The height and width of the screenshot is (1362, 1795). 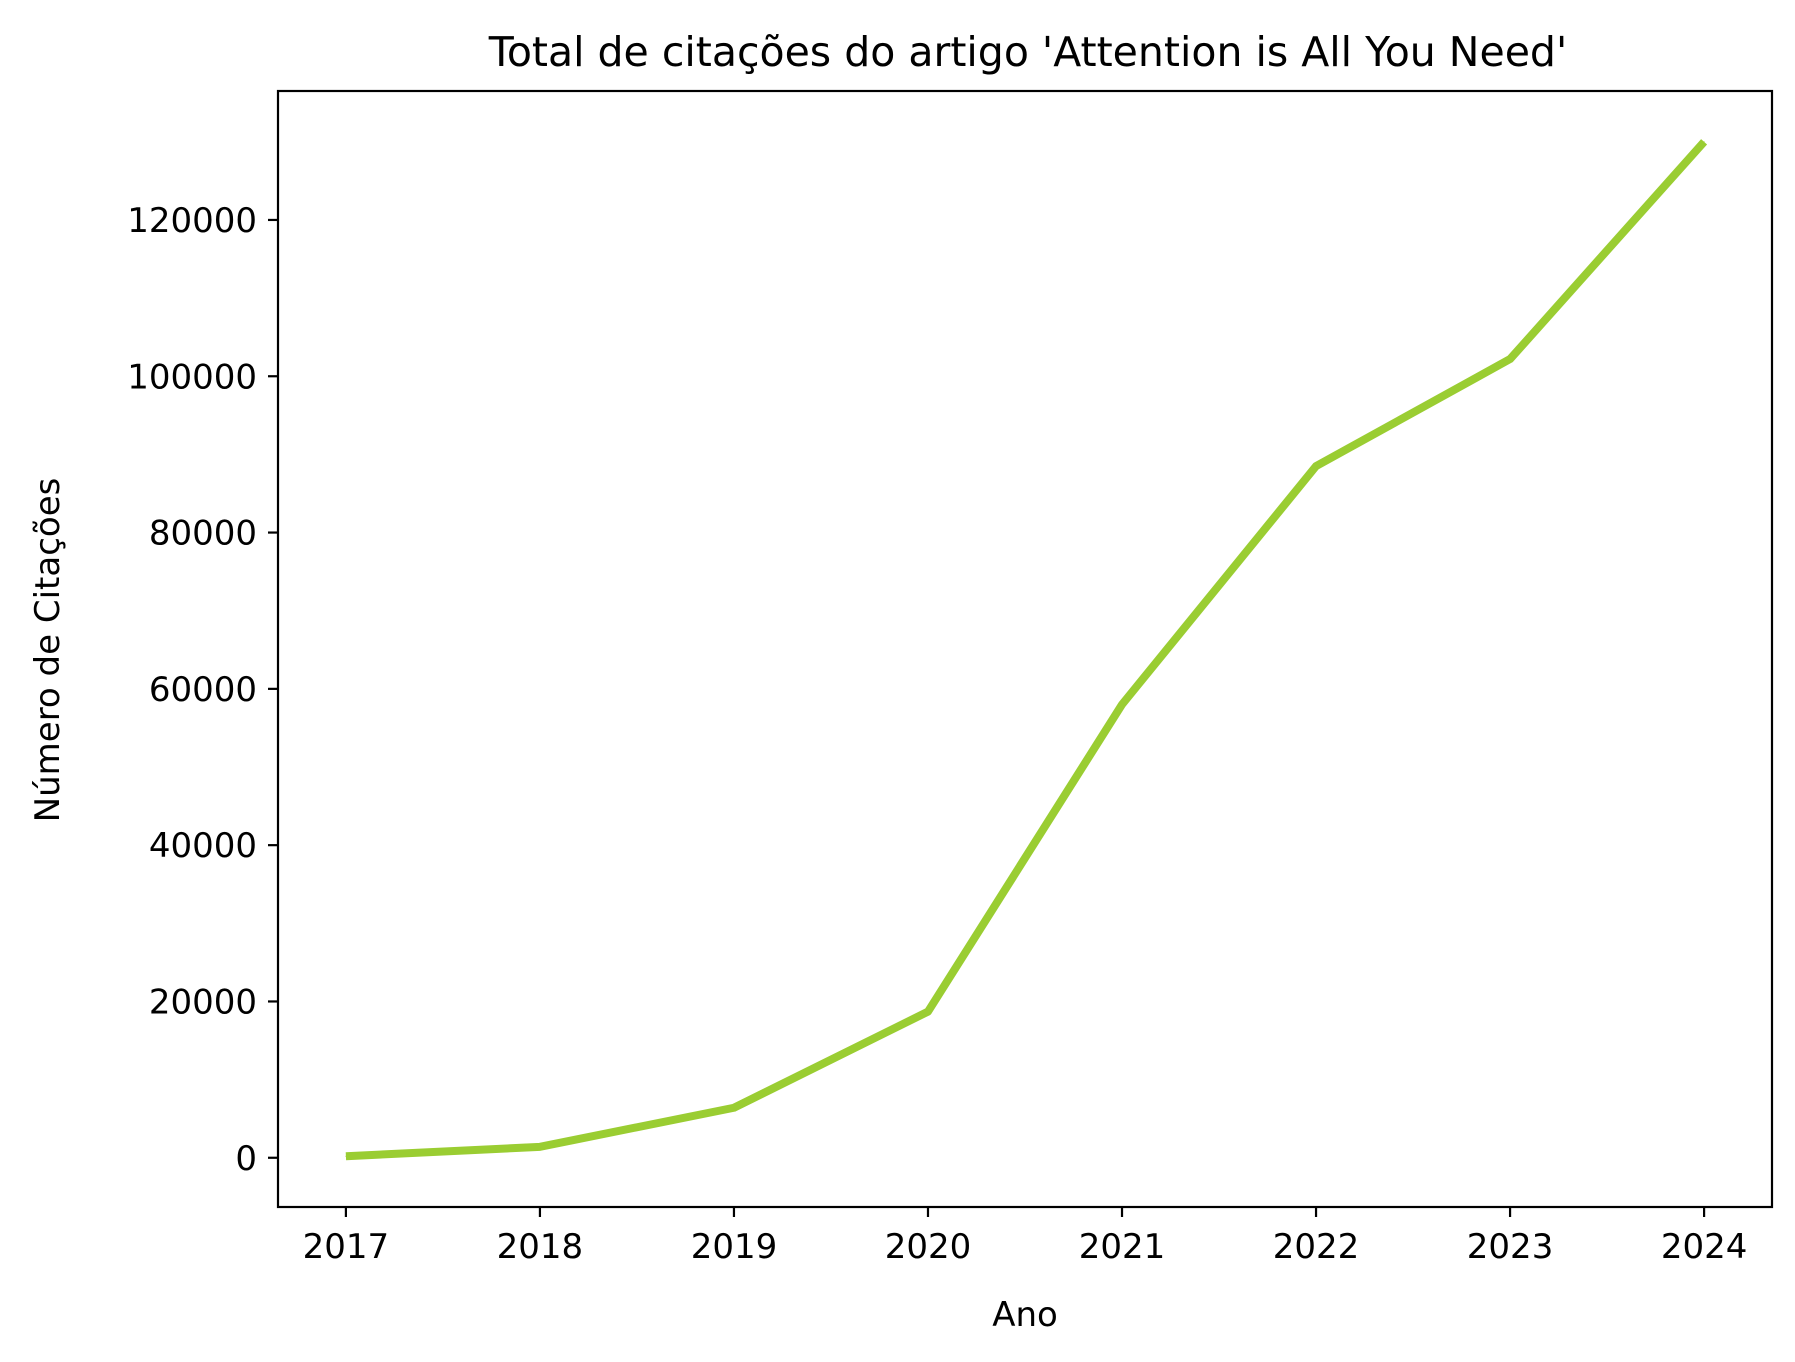 I want to click on y-tick-label: 60000, so click(x=203, y=690).